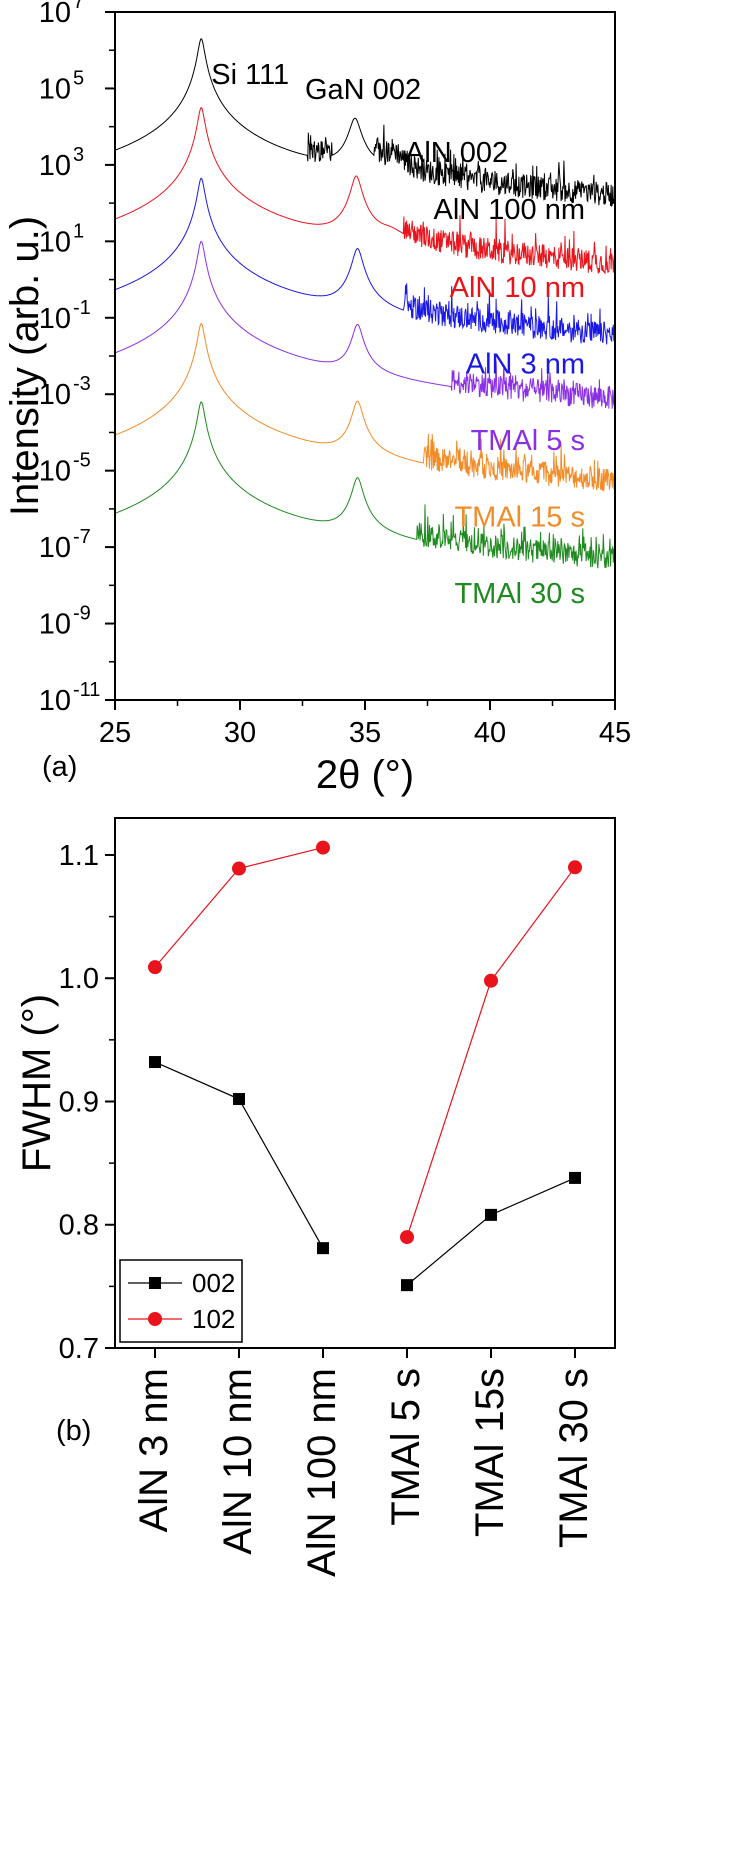  What do you see at coordinates (82, 308) in the screenshot?
I see `y-tick-exponent: -1` at bounding box center [82, 308].